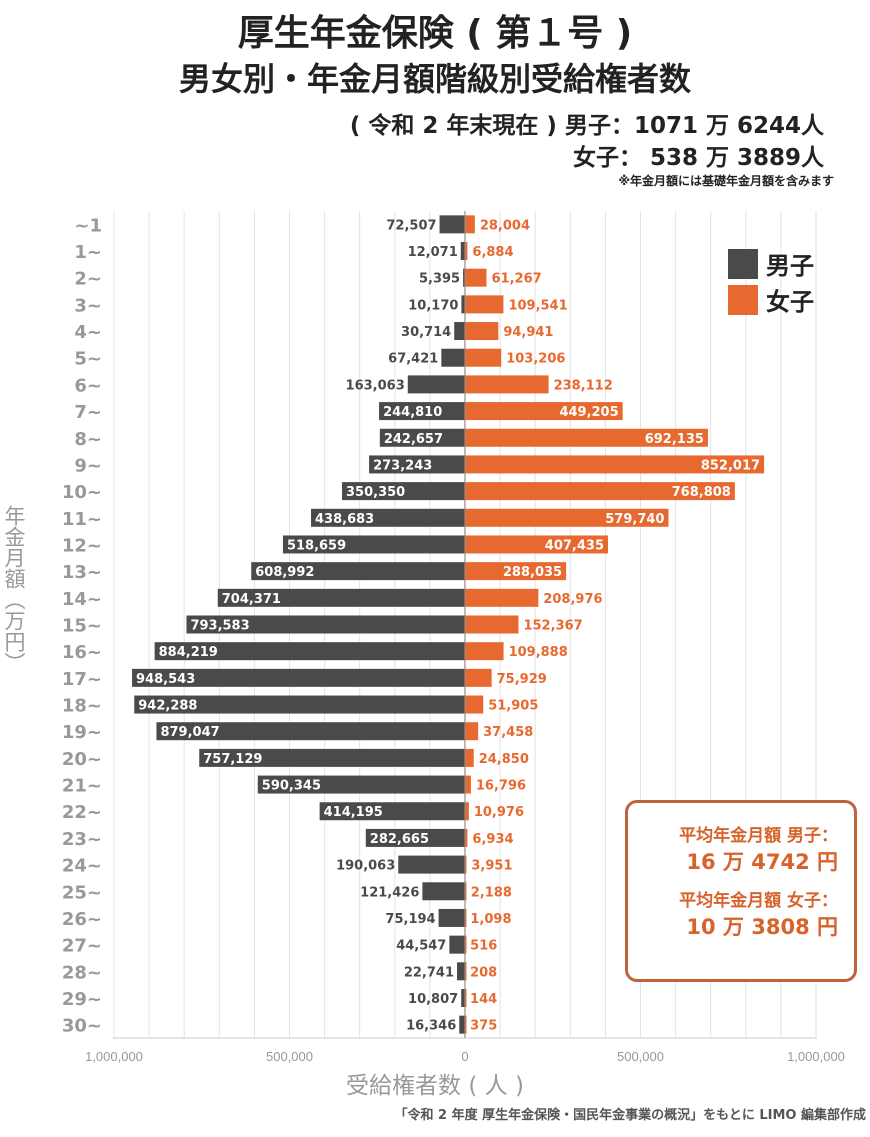 The height and width of the screenshot is (1137, 870). Describe the element at coordinates (82, 652) in the screenshot. I see `y-tick-label: 16~` at that location.